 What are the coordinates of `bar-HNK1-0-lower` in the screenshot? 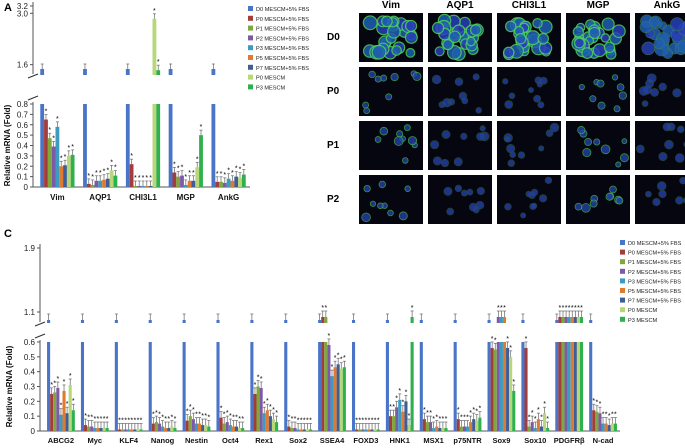 It's located at (387, 386).